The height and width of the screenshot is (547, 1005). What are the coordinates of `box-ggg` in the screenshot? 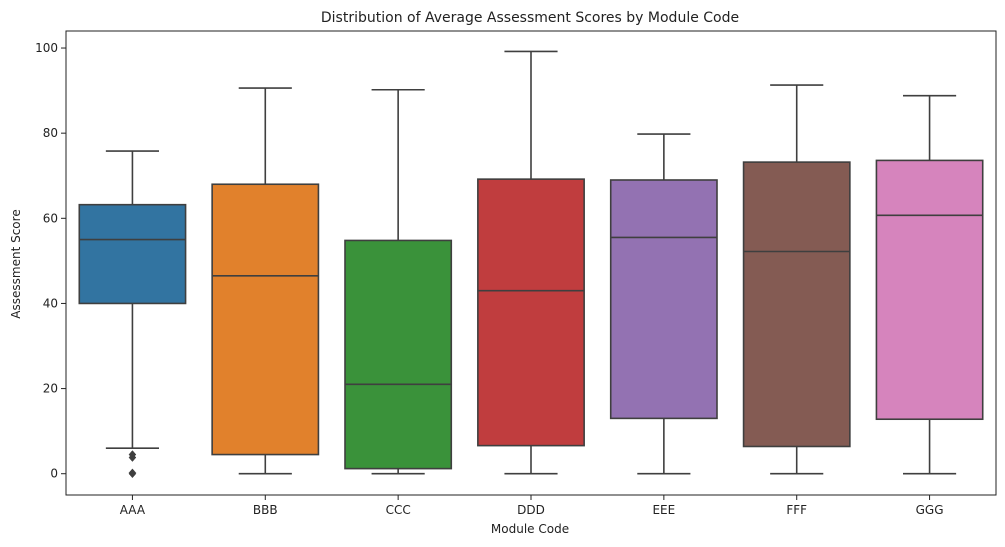 It's located at (929, 290).